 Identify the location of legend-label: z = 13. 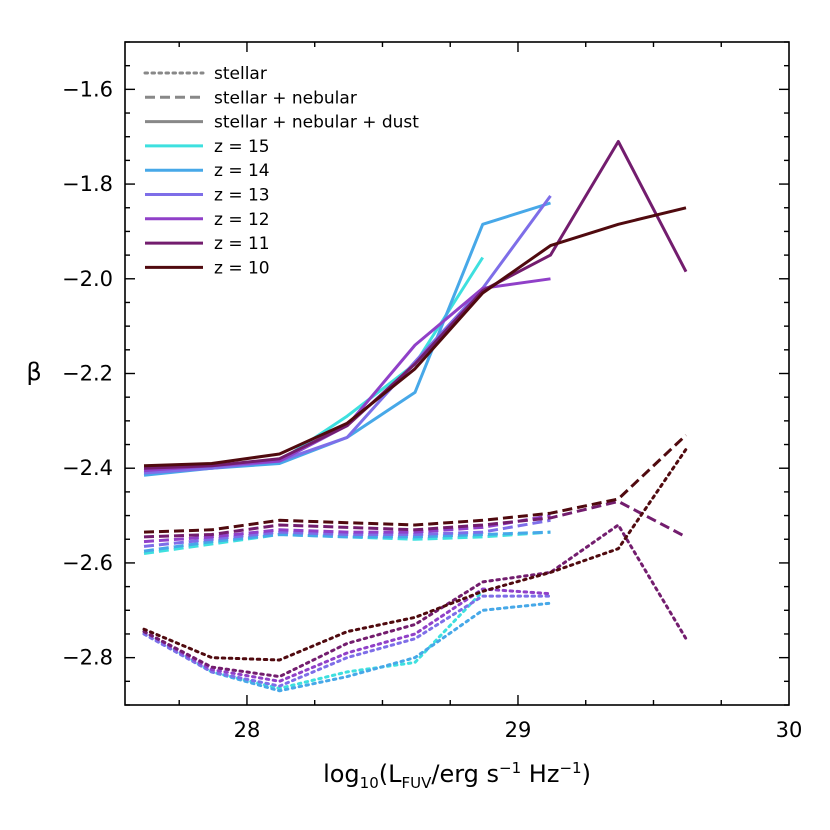
(242, 196).